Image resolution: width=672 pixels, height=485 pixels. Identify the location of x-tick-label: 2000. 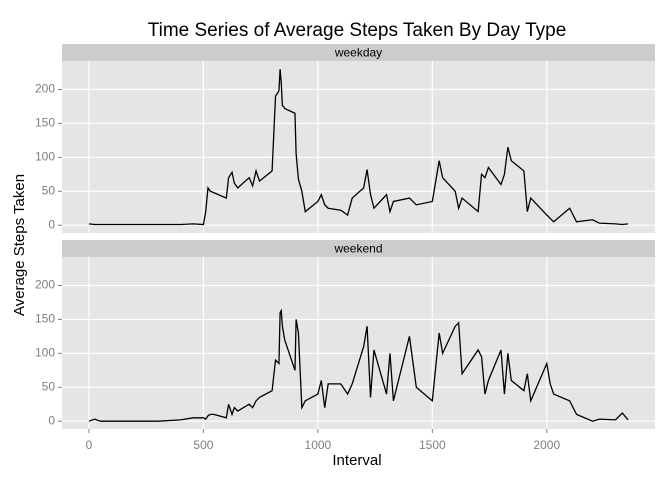
(546, 445).